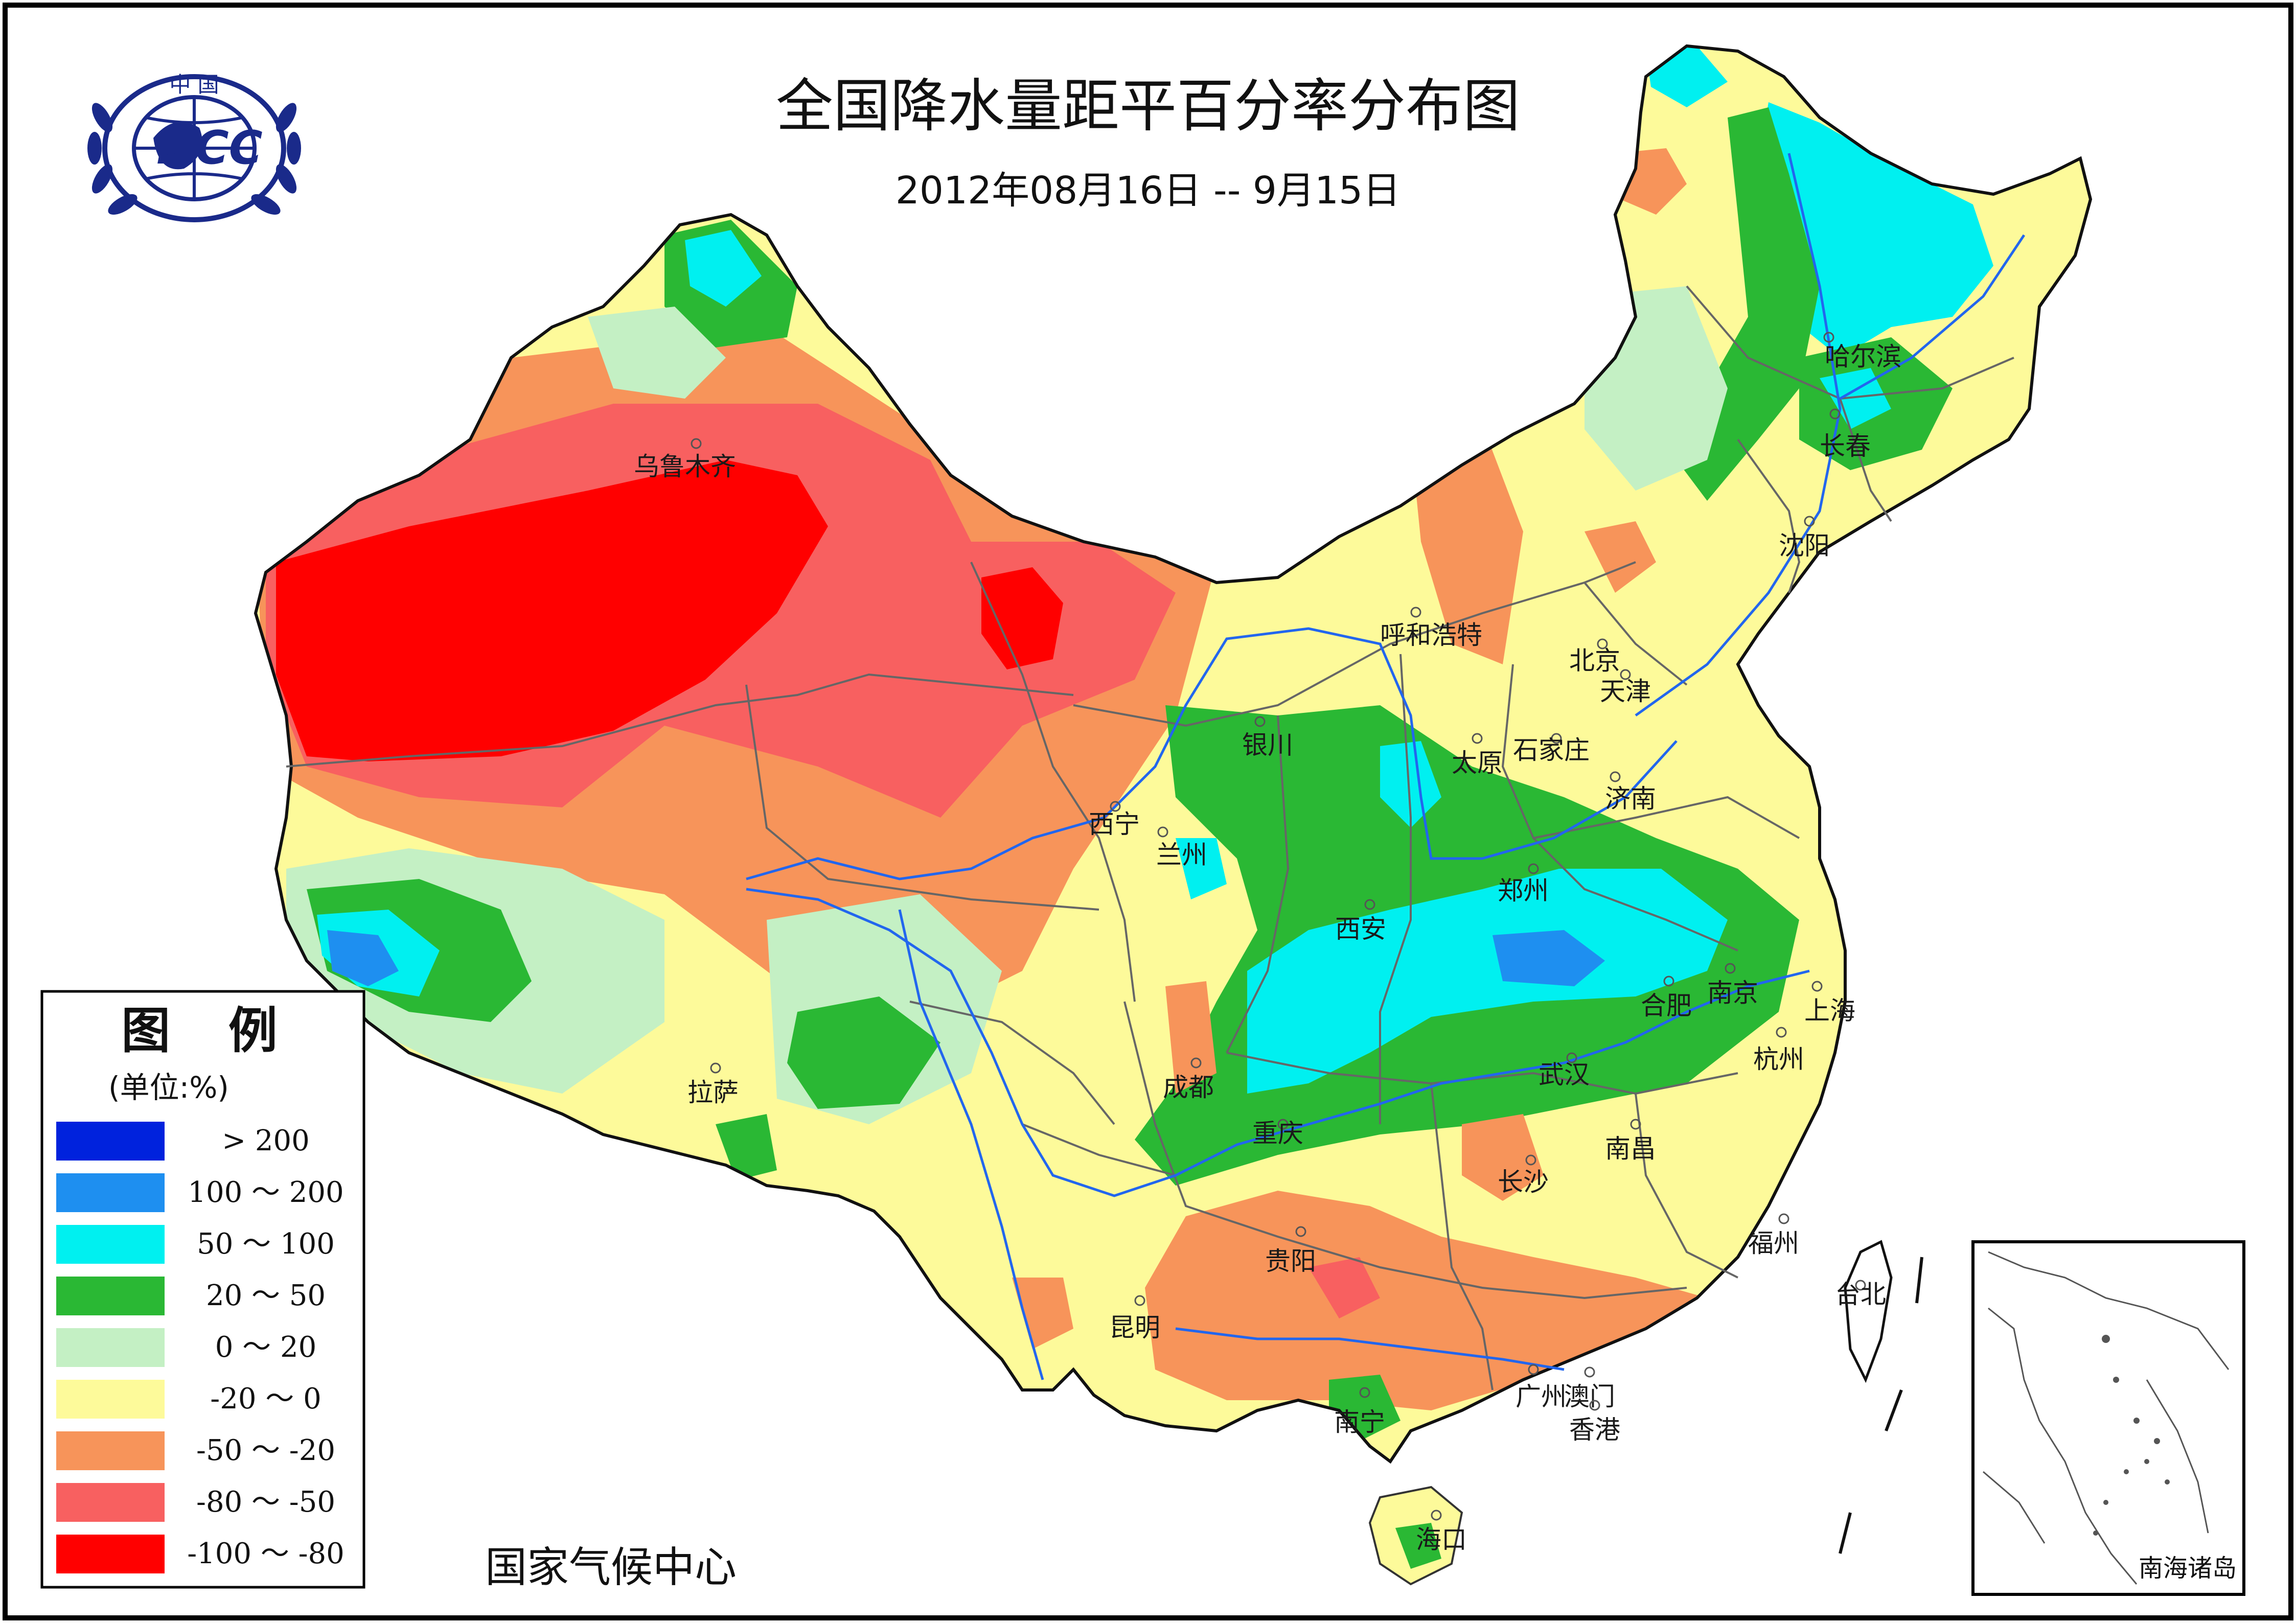  I want to click on svg-text: 台北, so click(1861, 1294).